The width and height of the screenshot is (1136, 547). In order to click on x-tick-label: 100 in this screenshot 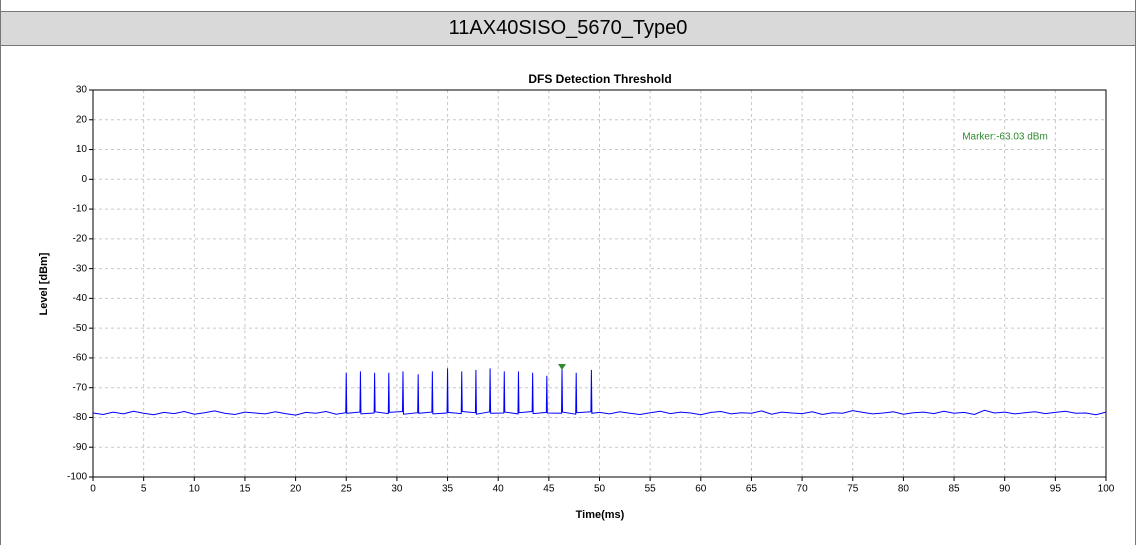, I will do `click(1106, 489)`.